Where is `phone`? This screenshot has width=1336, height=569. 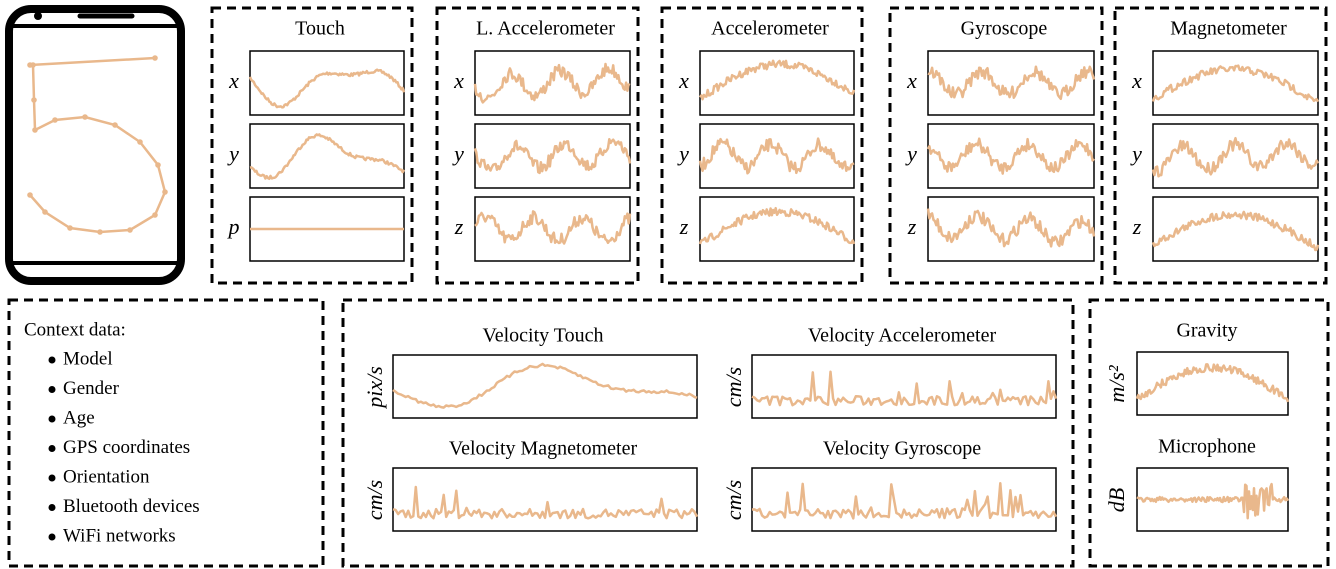
phone is located at coordinates (95, 145).